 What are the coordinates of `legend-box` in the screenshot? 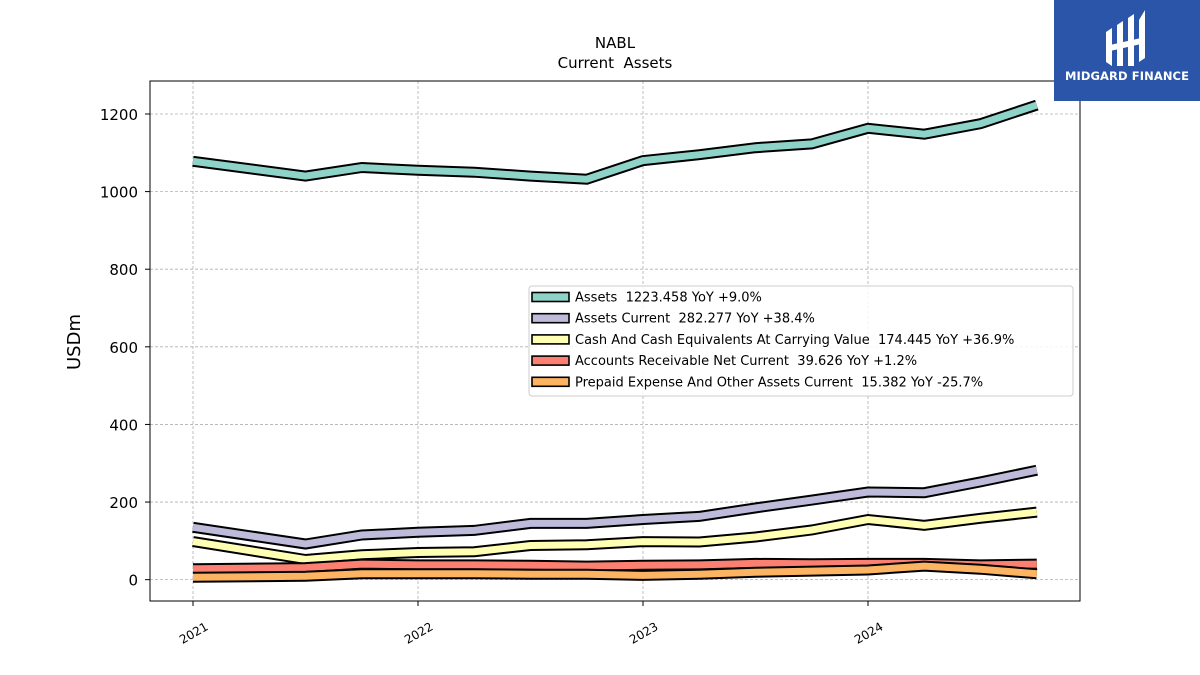 It's located at (801, 341).